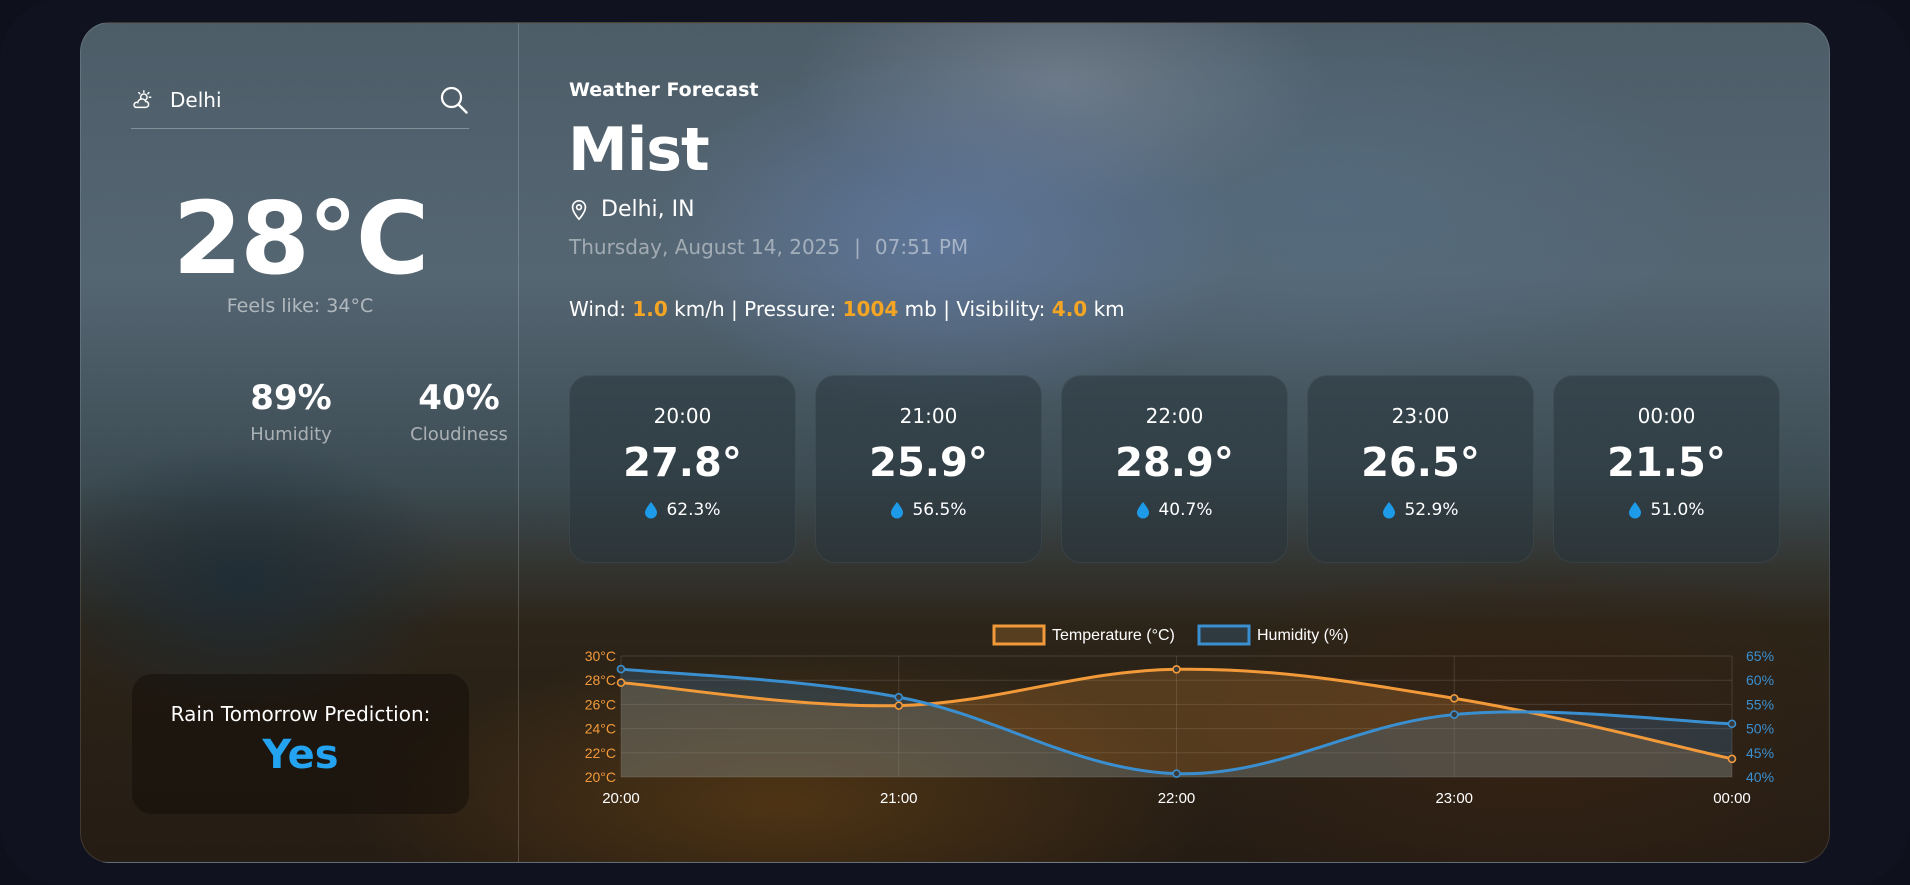 This screenshot has width=1910, height=885. What do you see at coordinates (291, 398) in the screenshot?
I see `humidity-value: 89%` at bounding box center [291, 398].